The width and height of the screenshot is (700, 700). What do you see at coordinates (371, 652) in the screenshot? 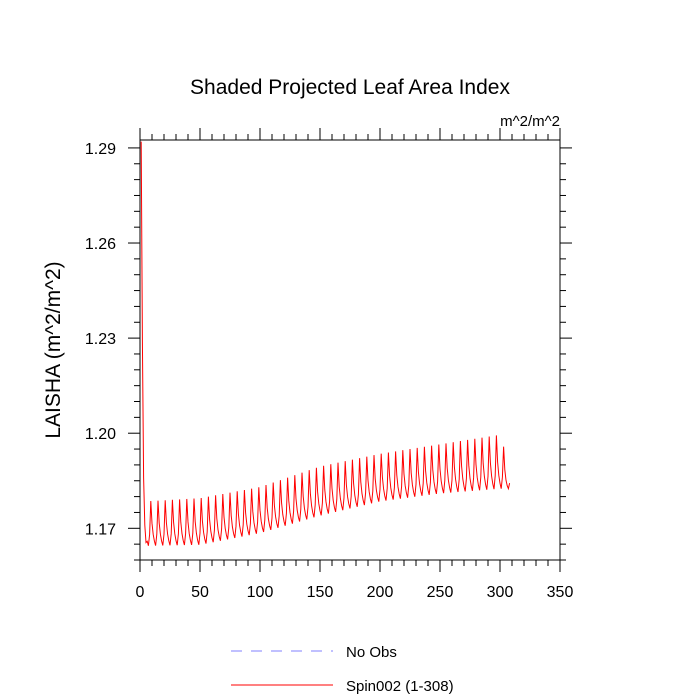
I see `legend-label-no-obs: No Obs` at bounding box center [371, 652].